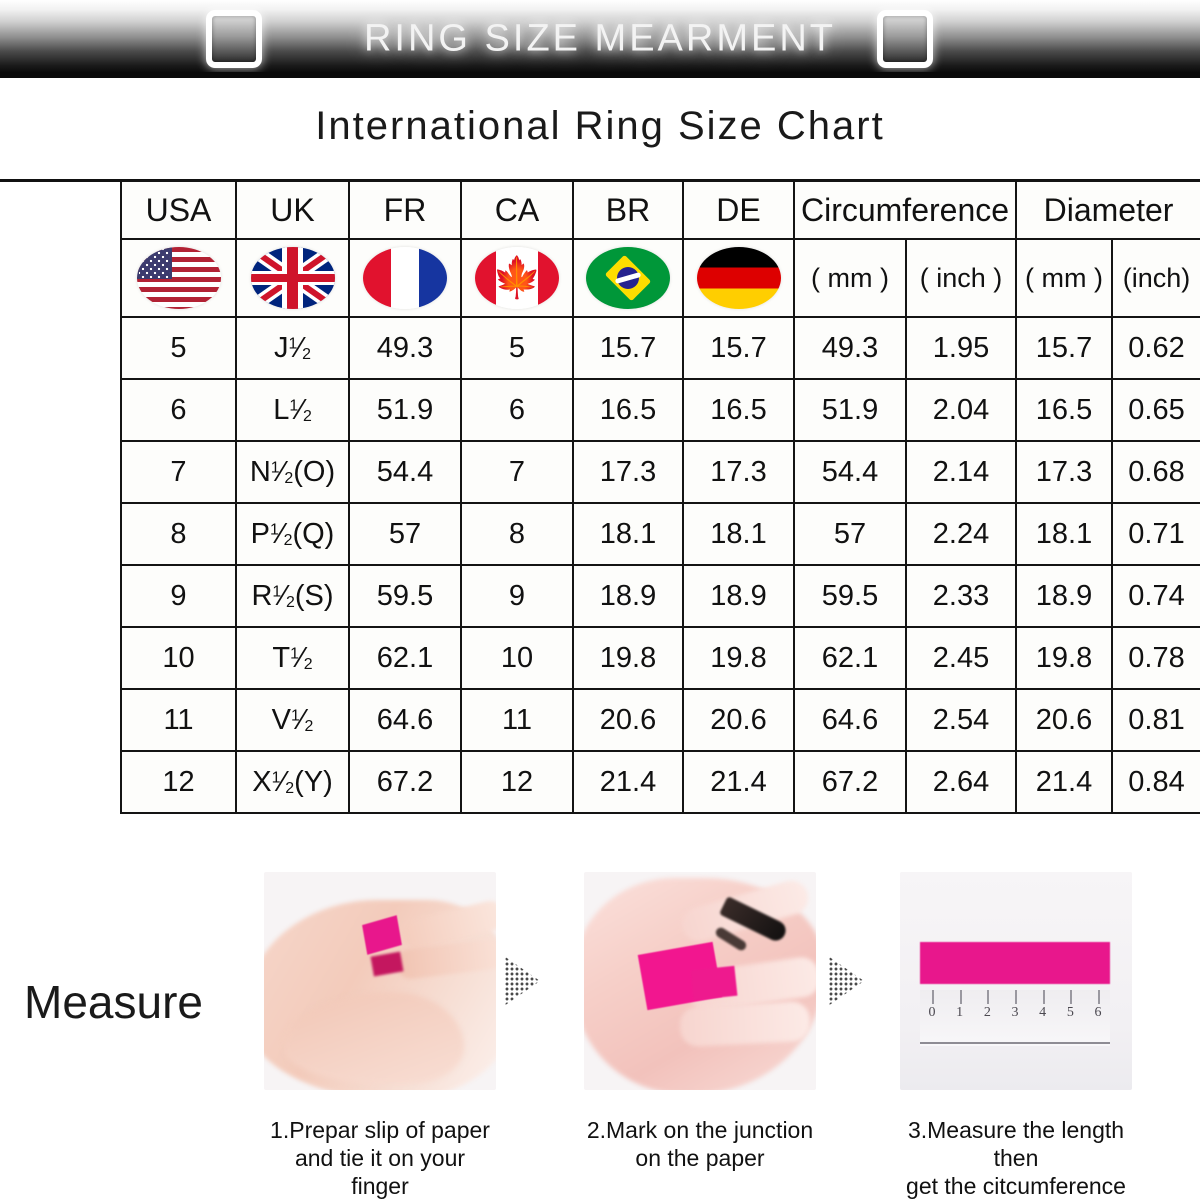 Image resolution: width=1200 pixels, height=1200 pixels. What do you see at coordinates (517, 210) in the screenshot?
I see `header-ca: CA` at bounding box center [517, 210].